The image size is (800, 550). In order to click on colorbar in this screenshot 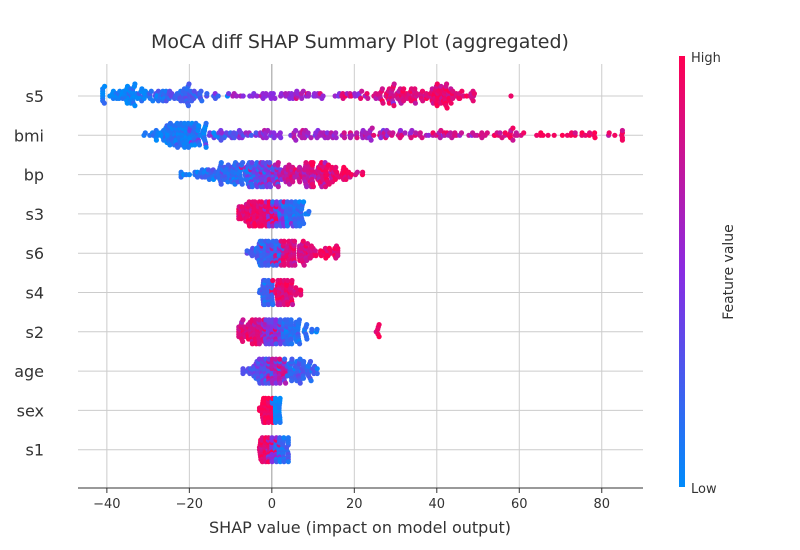, I will do `click(682, 271)`.